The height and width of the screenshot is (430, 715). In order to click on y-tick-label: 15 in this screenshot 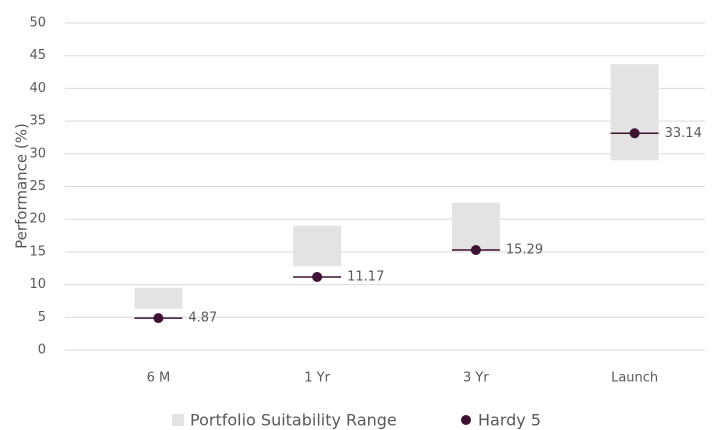, I will do `click(37, 251)`.